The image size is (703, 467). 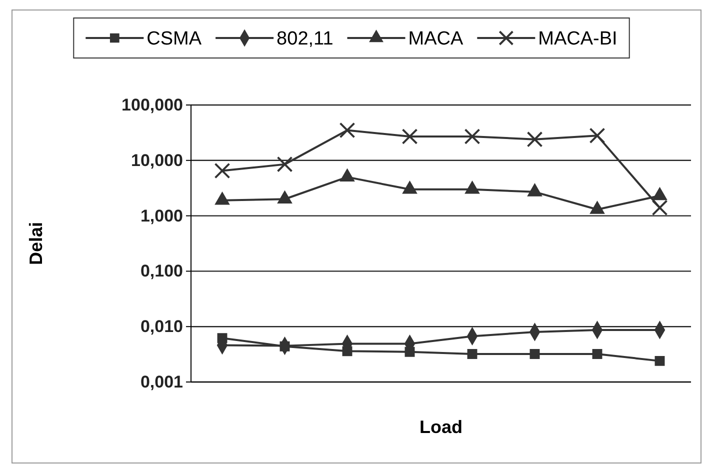 What do you see at coordinates (436, 39) in the screenshot?
I see `legend-label: MACA` at bounding box center [436, 39].